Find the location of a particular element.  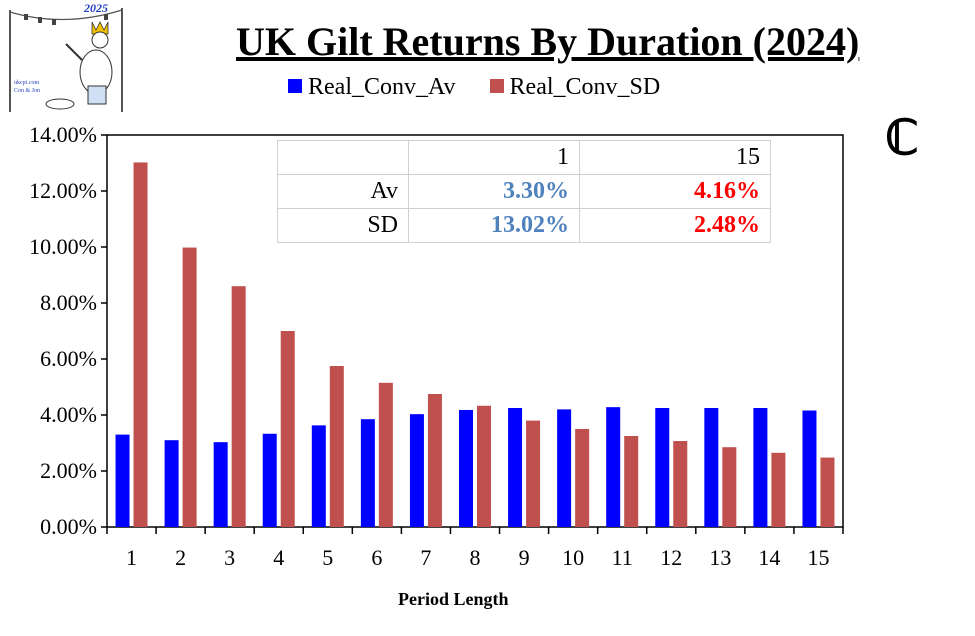

stats-row-av: Av 3.30% 4.16% is located at coordinates (524, 191).